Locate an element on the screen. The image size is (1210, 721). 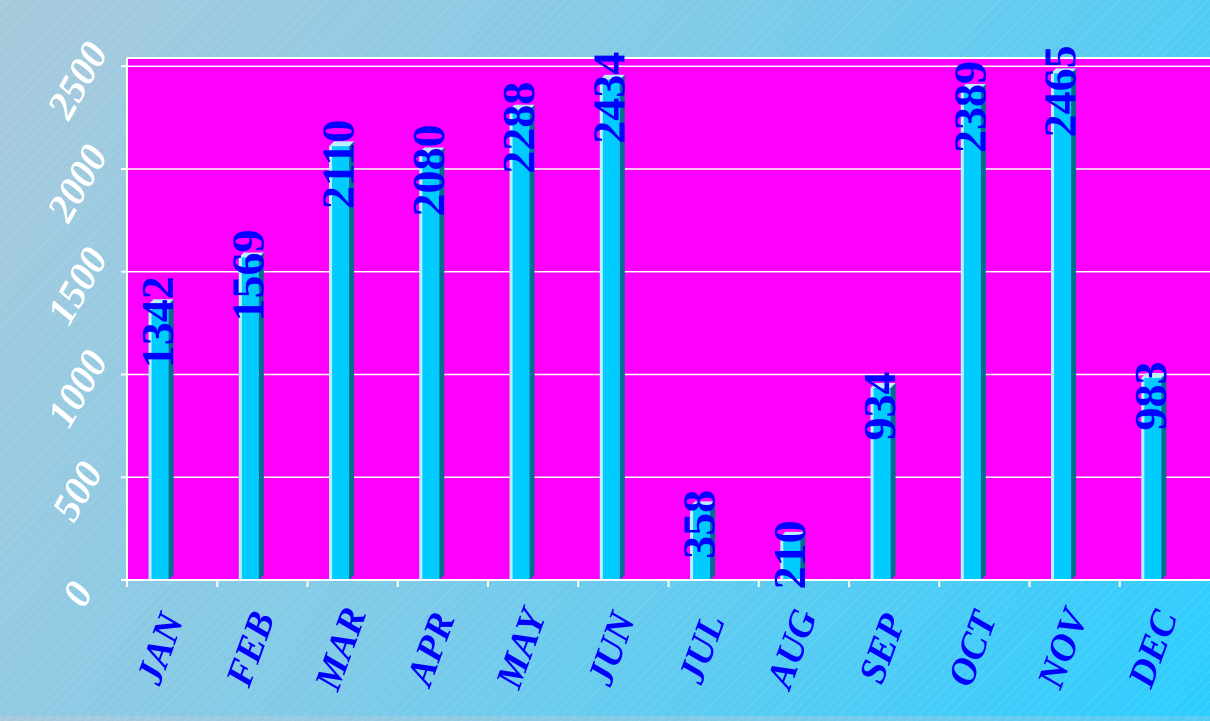
data-label: 2288 is located at coordinates (518, 128).